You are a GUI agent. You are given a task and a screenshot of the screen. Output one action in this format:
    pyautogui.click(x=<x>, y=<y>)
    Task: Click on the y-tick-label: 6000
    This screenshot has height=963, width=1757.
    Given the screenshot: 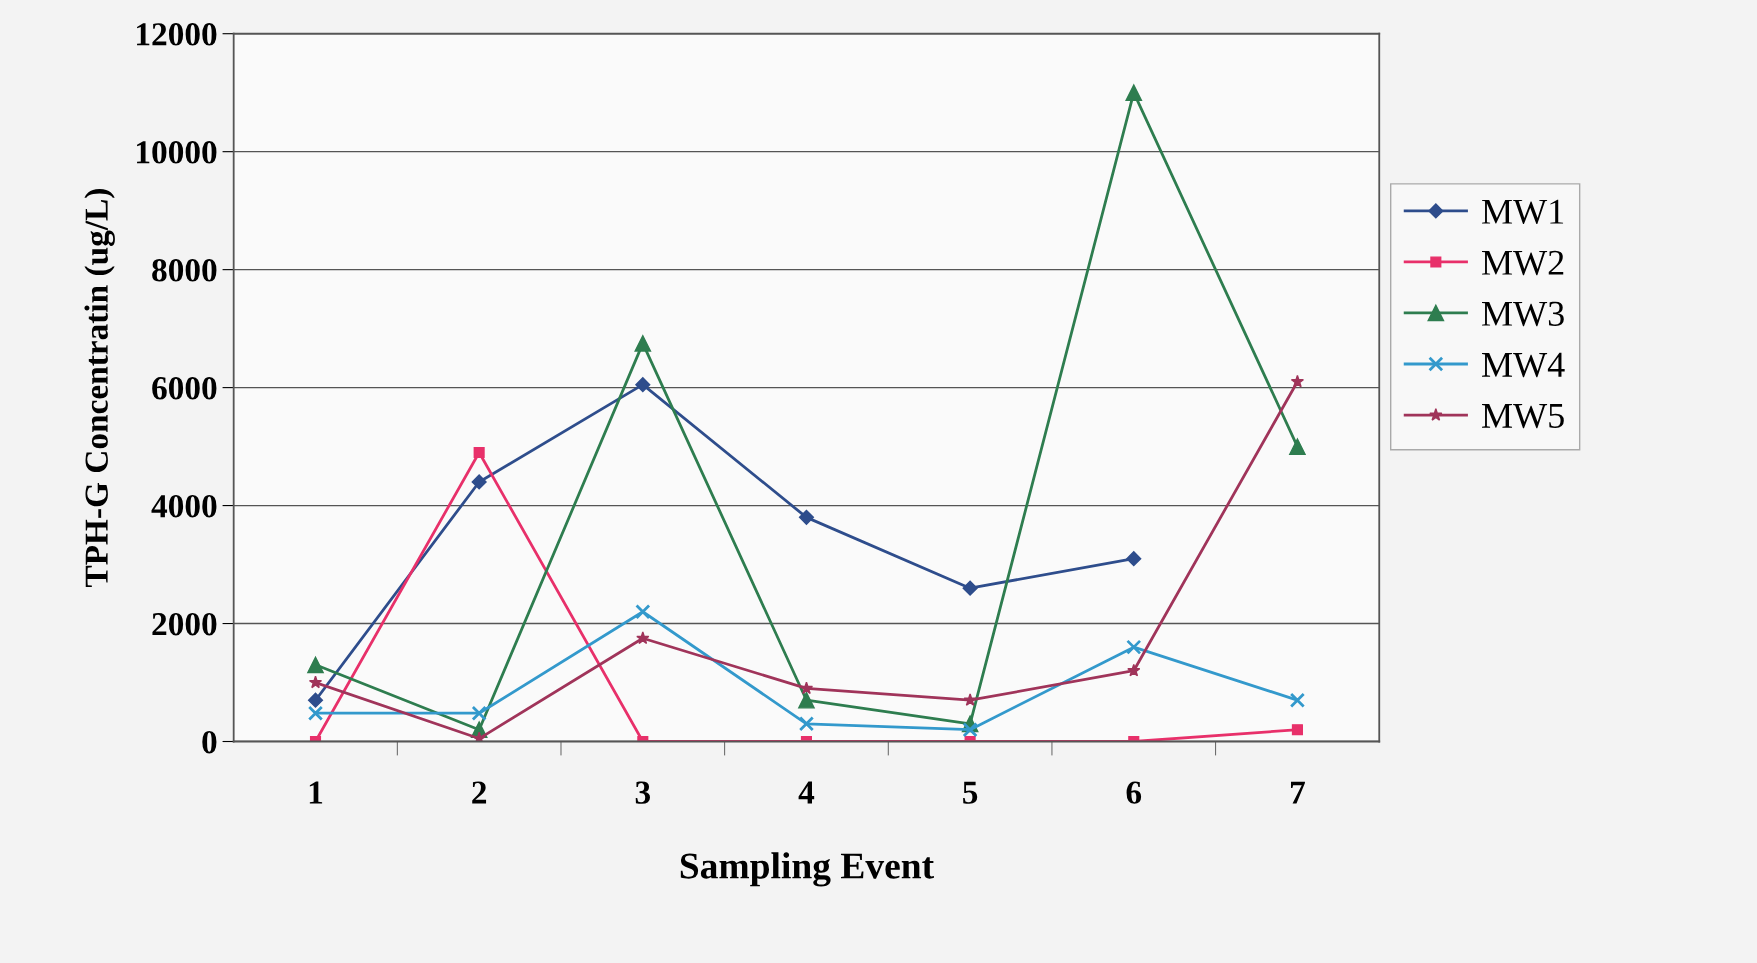 What is the action you would take?
    pyautogui.click(x=184, y=388)
    